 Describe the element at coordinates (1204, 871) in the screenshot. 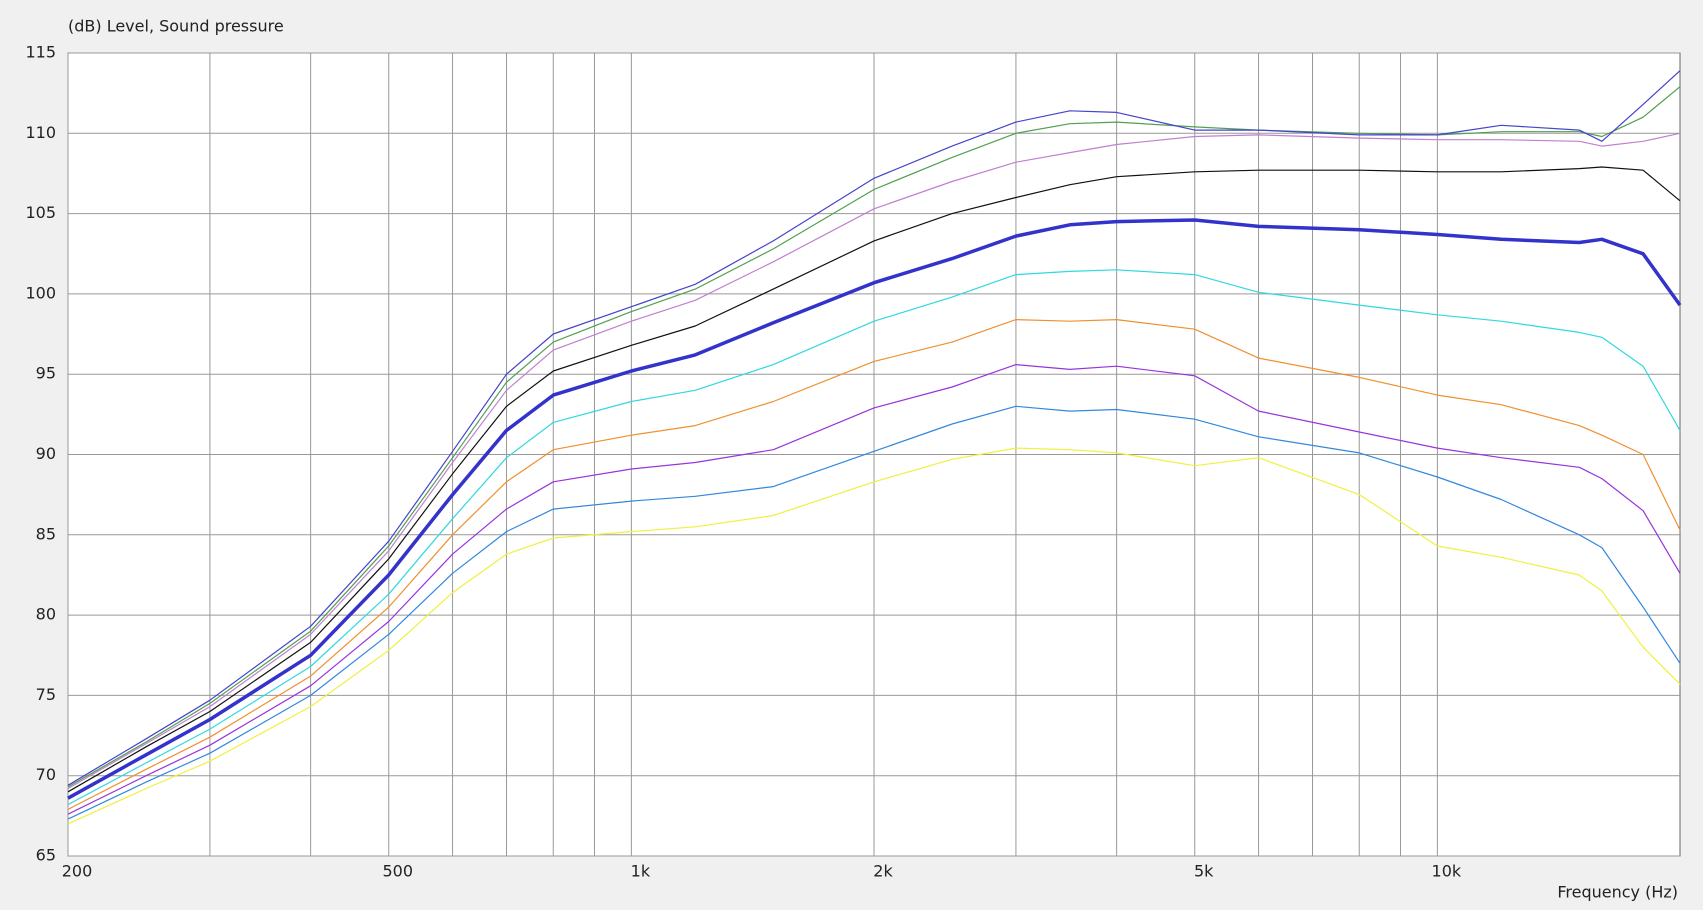

I see `x-tick-label: 5k` at that location.